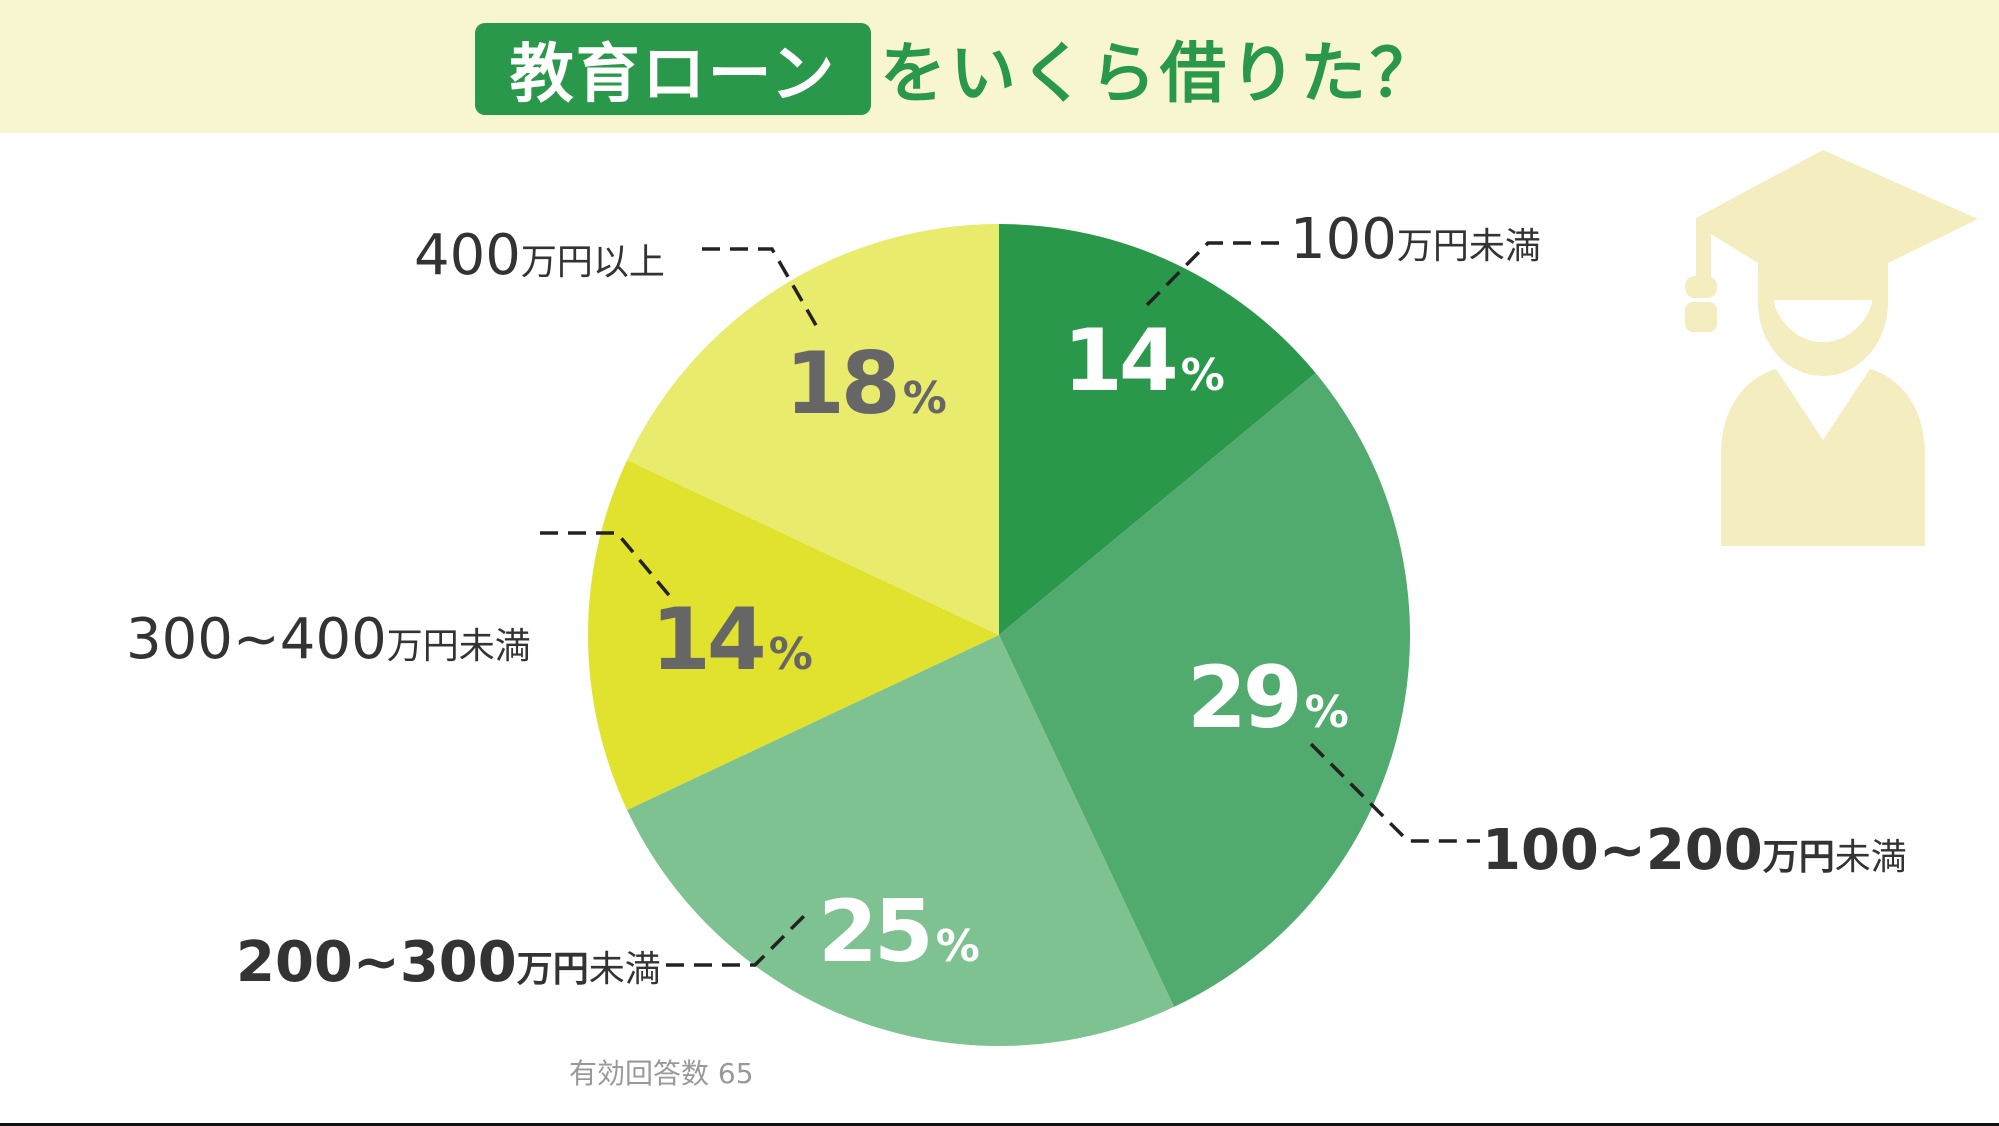 The height and width of the screenshot is (1126, 1999). I want to click on slice-pct-100-200: 29%, so click(1268, 698).